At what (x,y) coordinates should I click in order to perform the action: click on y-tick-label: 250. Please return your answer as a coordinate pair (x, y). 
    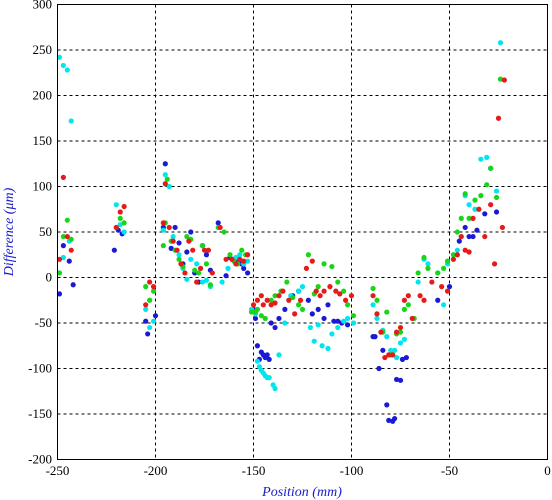
    Looking at the image, I should click on (43, 49).